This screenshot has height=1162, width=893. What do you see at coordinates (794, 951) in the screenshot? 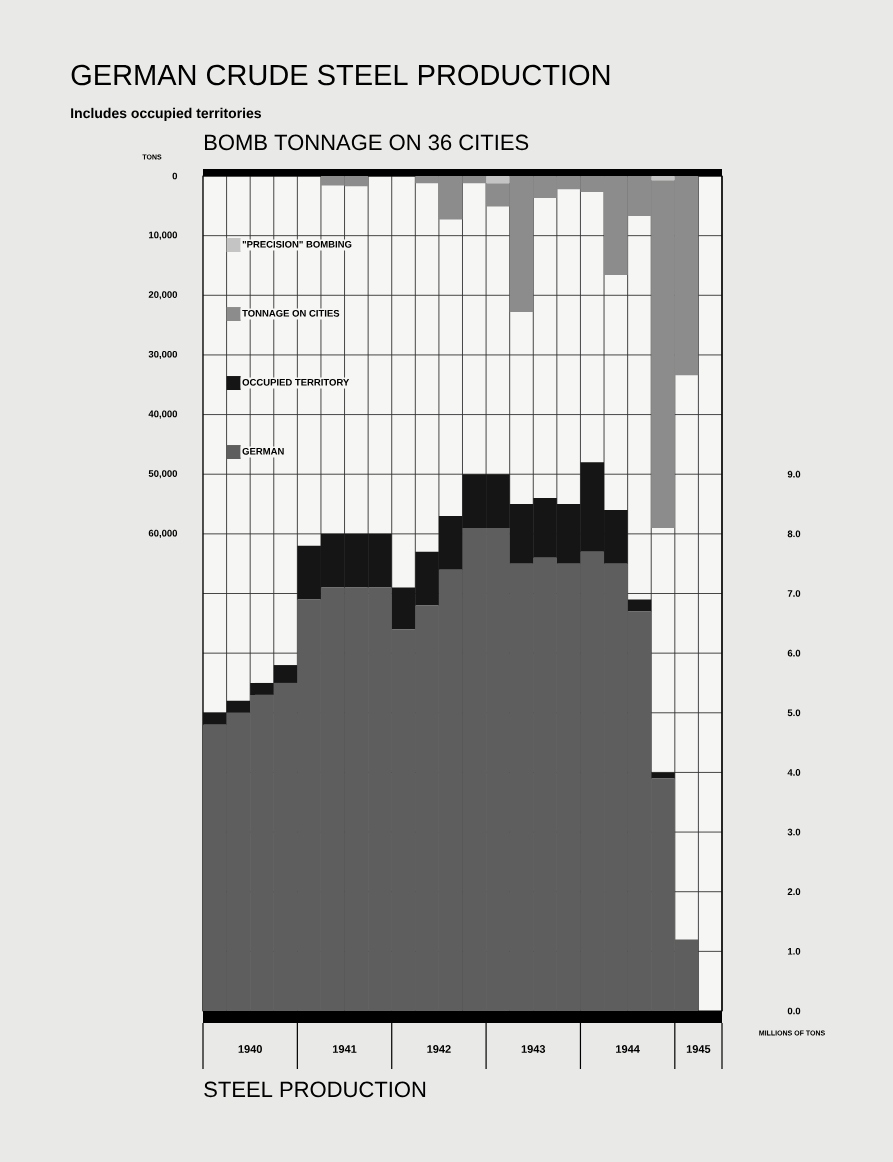
I see `y2-tick-label: 1.0` at bounding box center [794, 951].